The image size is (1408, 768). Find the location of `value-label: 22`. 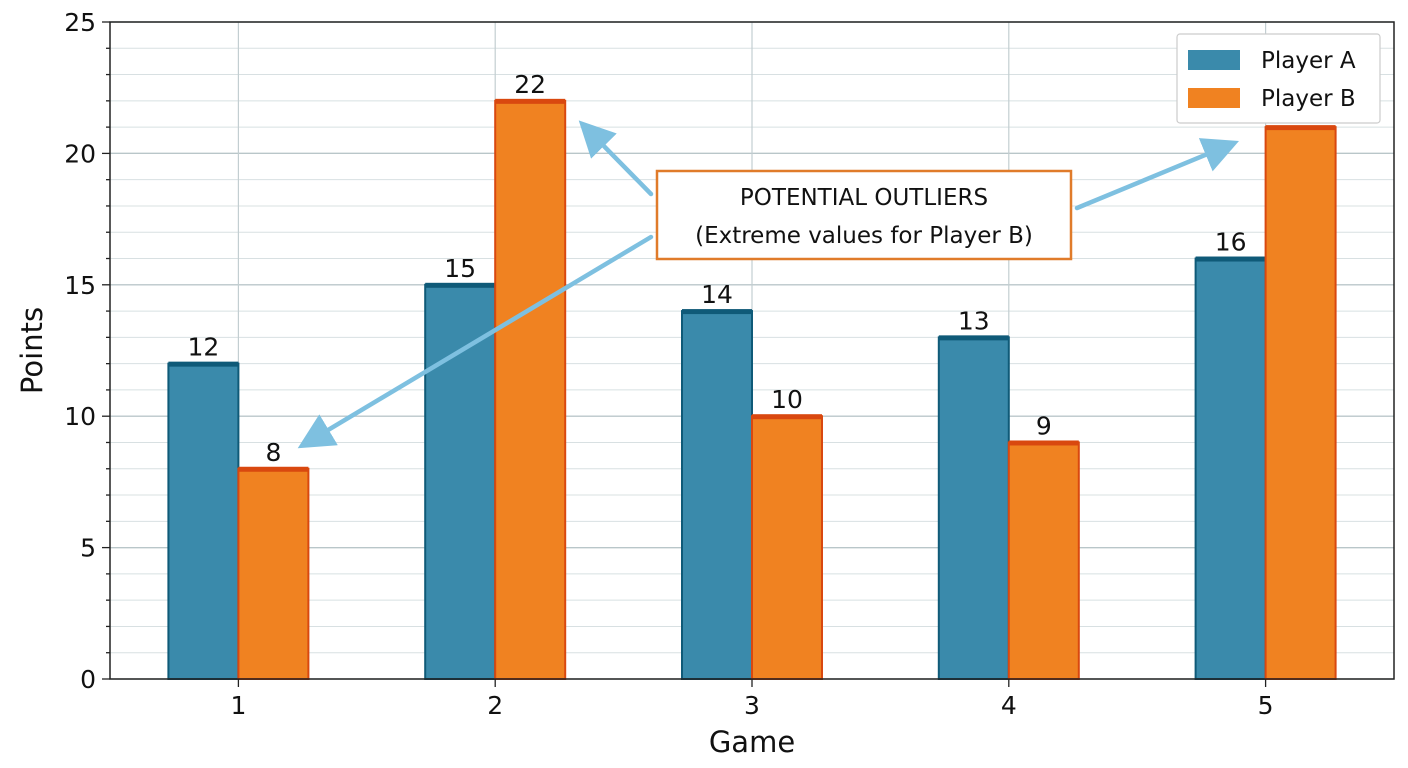

value-label: 22 is located at coordinates (530, 84).